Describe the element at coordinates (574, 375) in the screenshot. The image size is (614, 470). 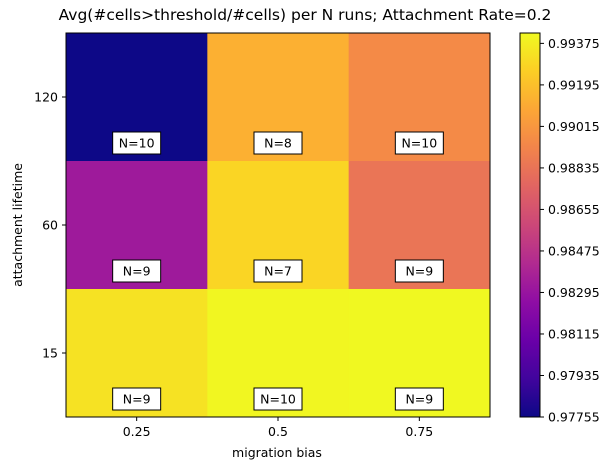
I see `colorbar-tick-label: 0.97935` at that location.